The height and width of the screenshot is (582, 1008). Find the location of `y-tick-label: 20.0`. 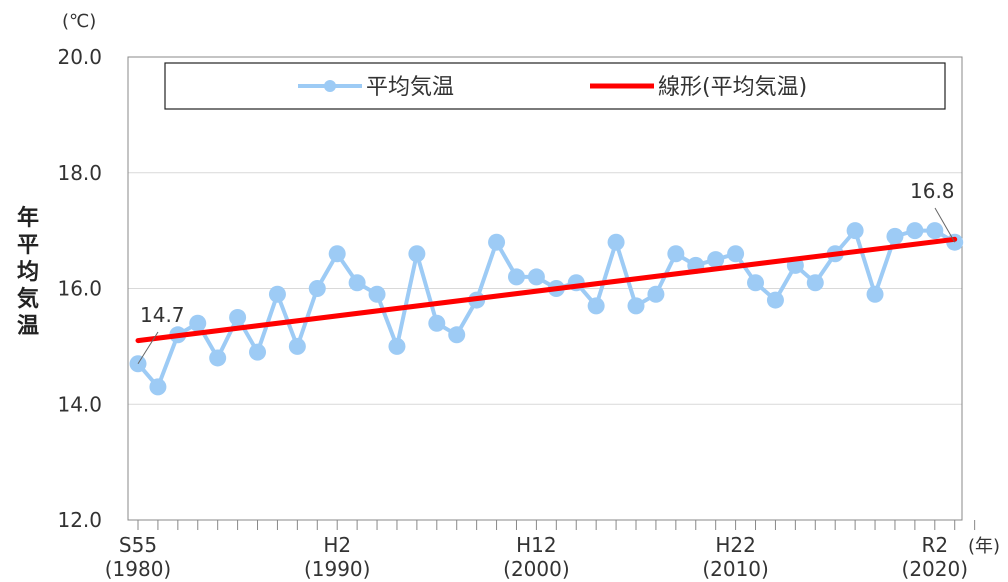

y-tick-label: 20.0 is located at coordinates (79, 57).